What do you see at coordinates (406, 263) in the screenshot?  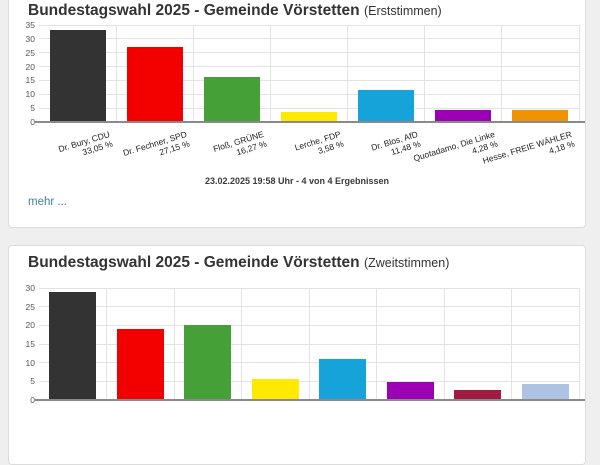 I see `card-title-suffix: (Zweitstimmen)` at bounding box center [406, 263].